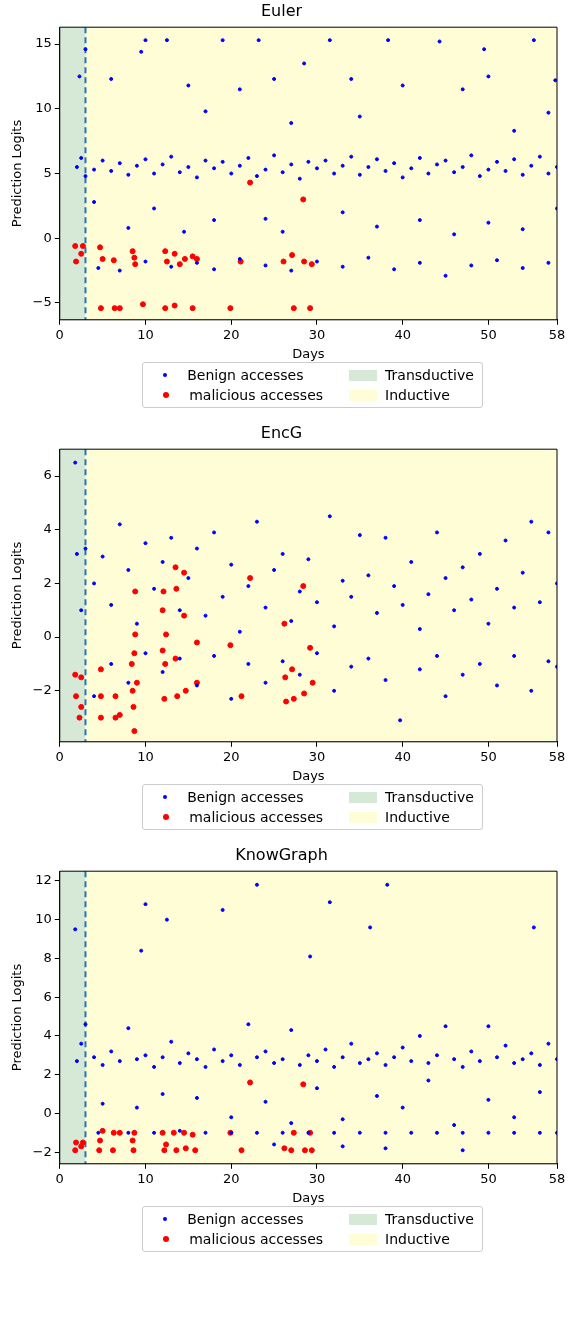 Image resolution: width=585 pixels, height=1324 pixels. I want to click on y-tick-label: 8, so click(47, 957).